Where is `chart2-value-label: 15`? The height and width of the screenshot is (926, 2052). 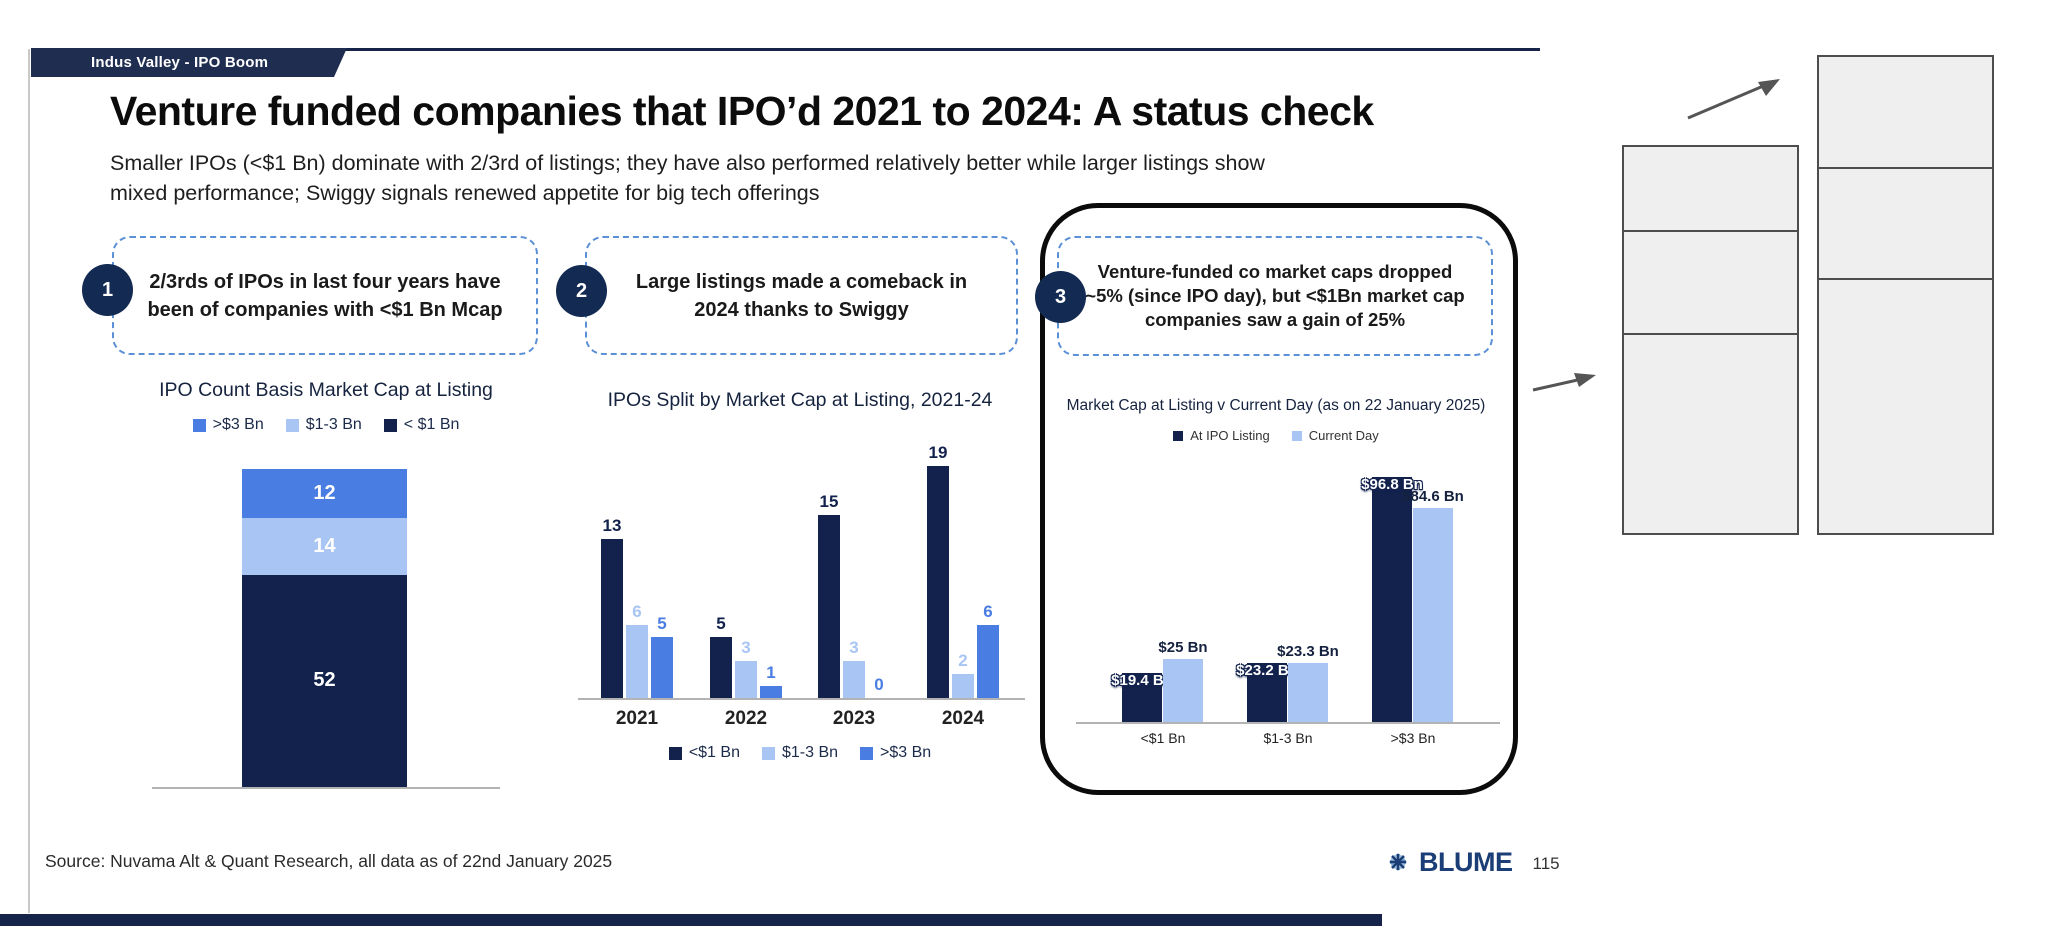 chart2-value-label: 15 is located at coordinates (829, 501).